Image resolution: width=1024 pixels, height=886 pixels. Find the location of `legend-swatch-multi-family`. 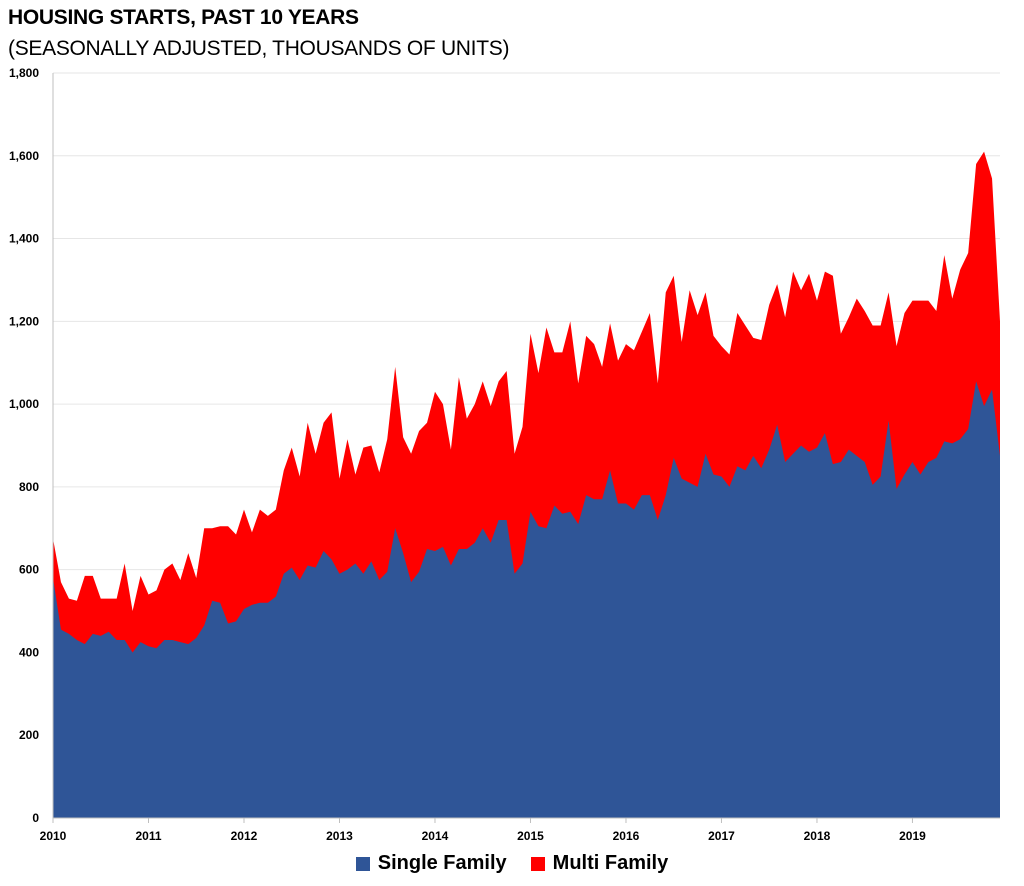

legend-swatch-multi-family is located at coordinates (537, 863).